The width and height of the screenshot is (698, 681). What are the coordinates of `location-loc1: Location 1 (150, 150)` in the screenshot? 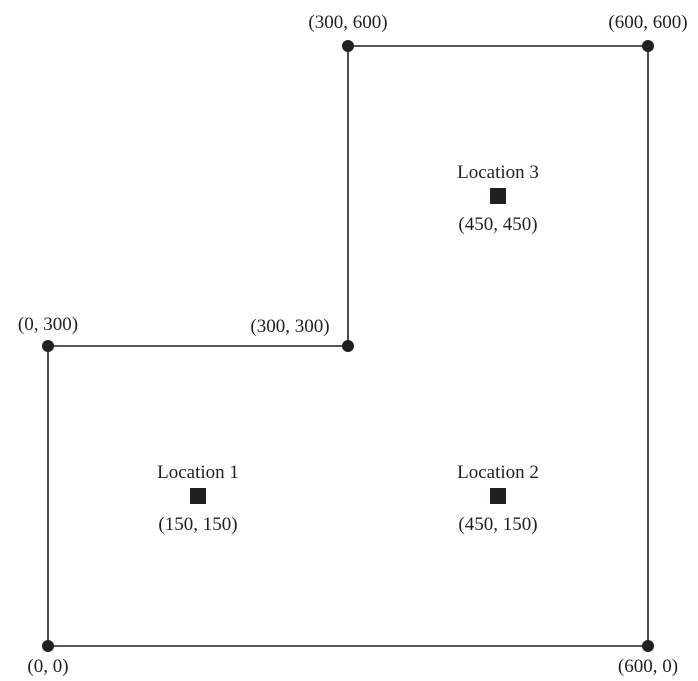 It's located at (198, 498).